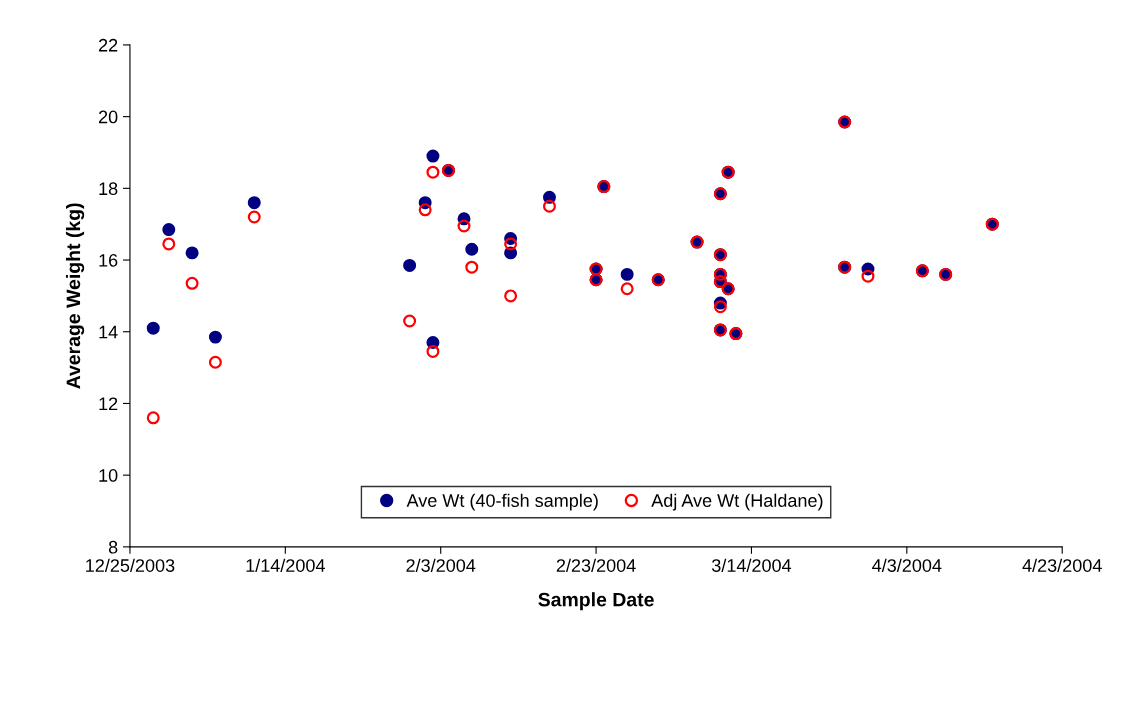 This screenshot has width=1130, height=702. Describe the element at coordinates (1062, 565) in the screenshot. I see `x-tick-label: 4/23/2004` at that location.